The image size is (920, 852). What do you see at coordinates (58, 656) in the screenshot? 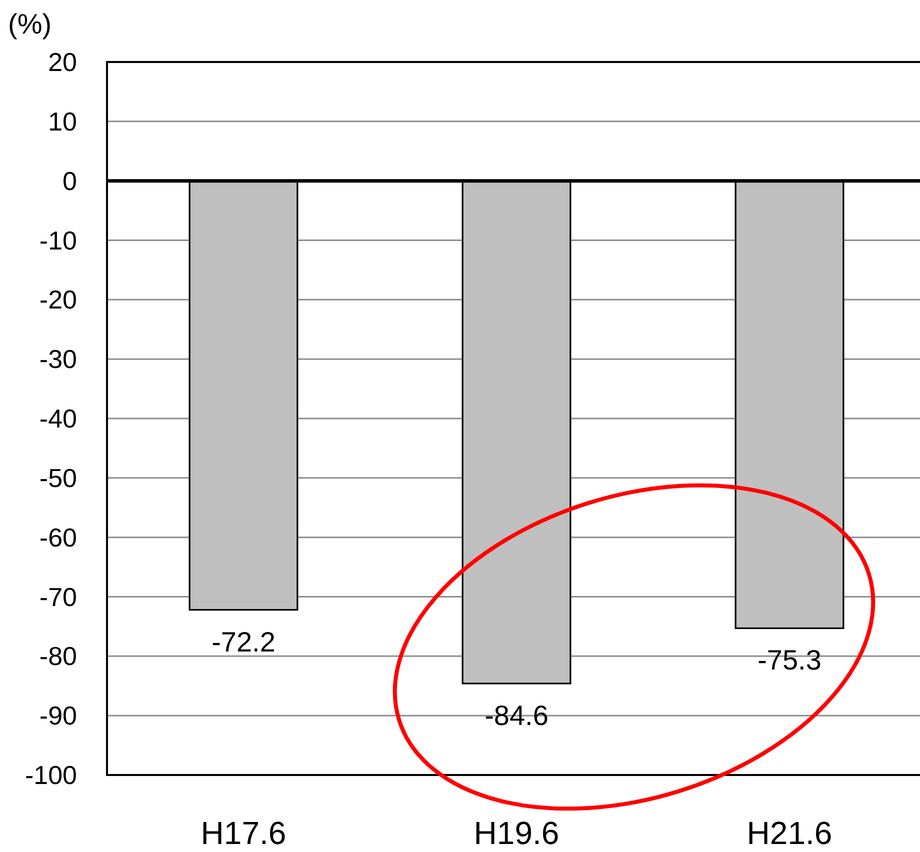
I see `y-tick-label: -80` at bounding box center [58, 656].